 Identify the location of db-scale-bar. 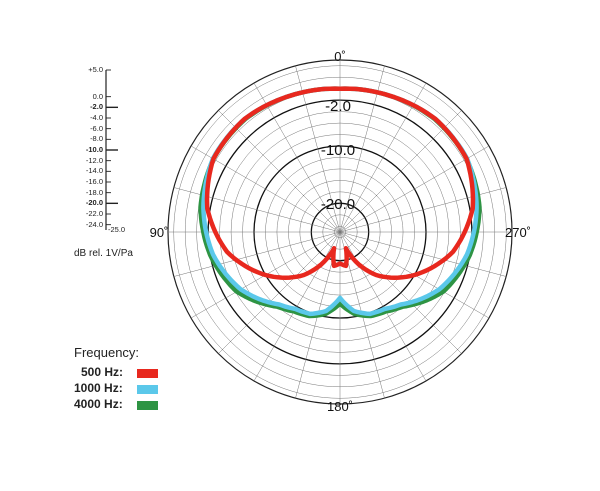
(111, 149).